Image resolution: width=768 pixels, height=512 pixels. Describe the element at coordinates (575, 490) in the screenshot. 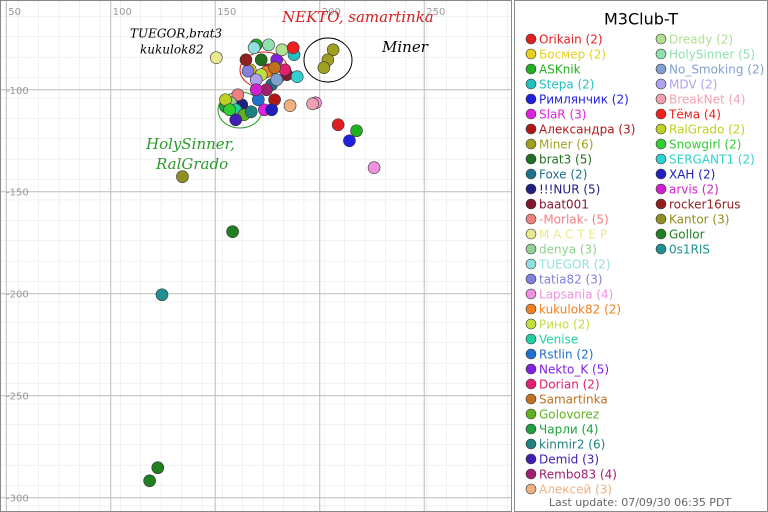

I see `legend-label: Алексей (3)` at that location.